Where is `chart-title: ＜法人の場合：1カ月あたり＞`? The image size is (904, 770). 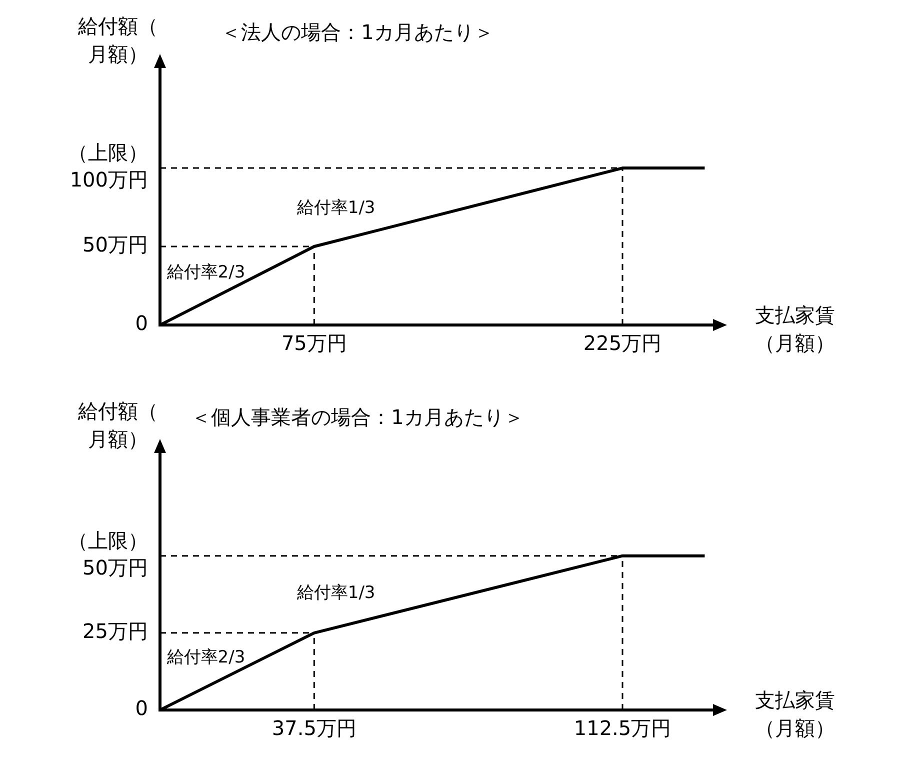
chart-title: ＜法人の場合：1カ月あたり＞ is located at coordinates (357, 32).